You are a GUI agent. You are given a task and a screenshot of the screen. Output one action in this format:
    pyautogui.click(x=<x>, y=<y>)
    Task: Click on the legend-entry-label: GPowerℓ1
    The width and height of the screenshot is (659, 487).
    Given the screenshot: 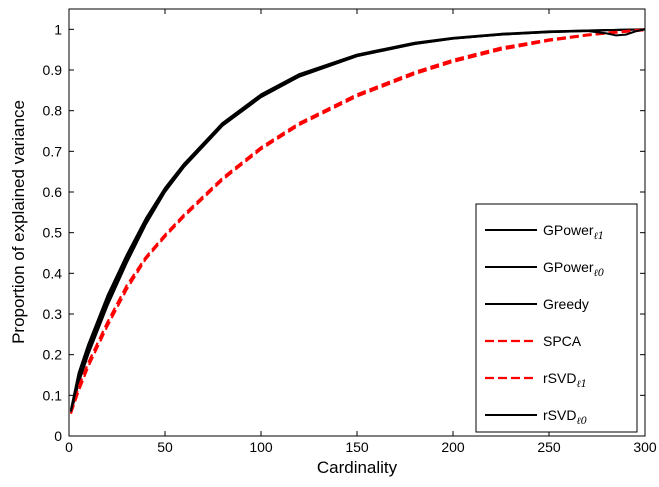 What is the action you would take?
    pyautogui.click(x=573, y=232)
    